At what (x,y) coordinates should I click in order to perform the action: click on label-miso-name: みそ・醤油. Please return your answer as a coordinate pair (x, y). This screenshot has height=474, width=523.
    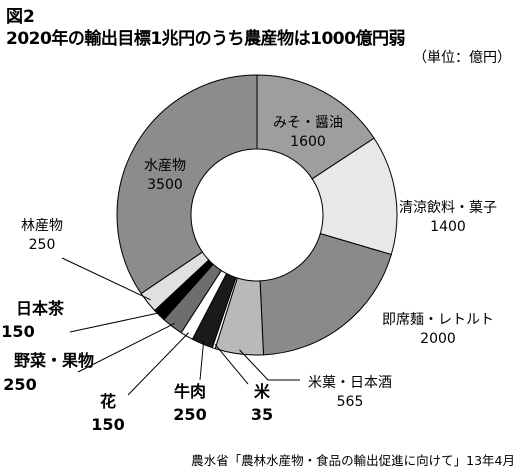
    Looking at the image, I should click on (308, 123).